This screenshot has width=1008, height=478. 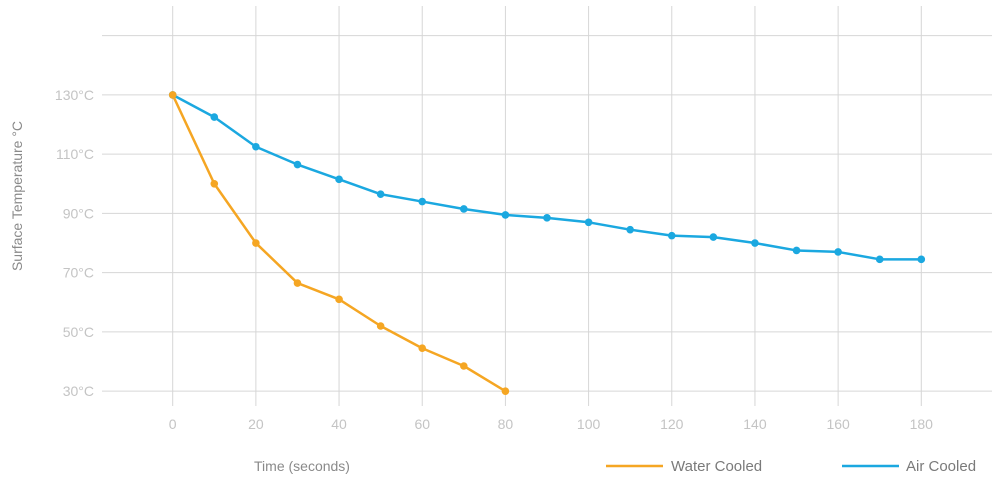 I want to click on x-tick-label: 40, so click(x=339, y=424).